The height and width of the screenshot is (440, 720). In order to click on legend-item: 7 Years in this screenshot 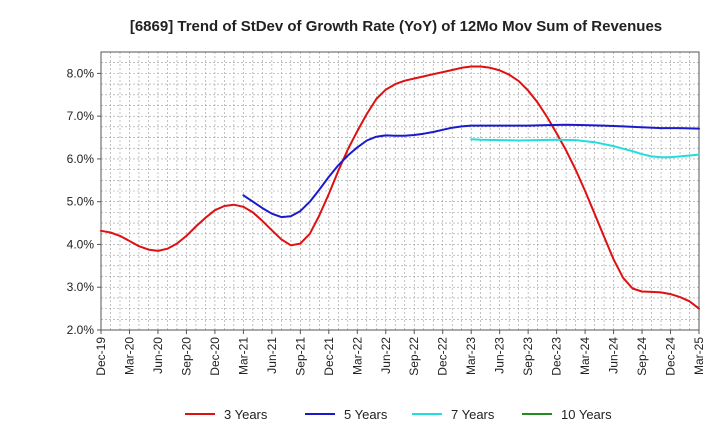, I will do `click(453, 414)`.